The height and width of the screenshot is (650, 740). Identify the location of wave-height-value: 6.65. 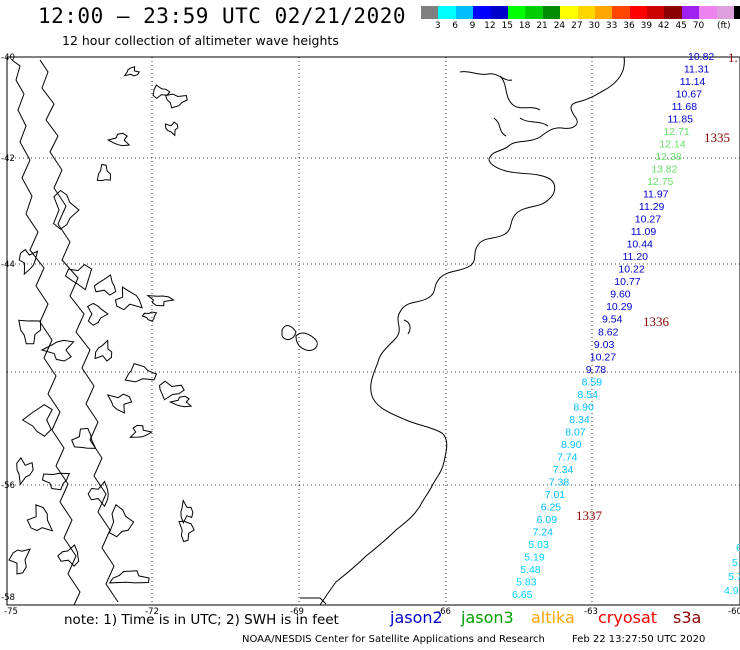
(522, 595).